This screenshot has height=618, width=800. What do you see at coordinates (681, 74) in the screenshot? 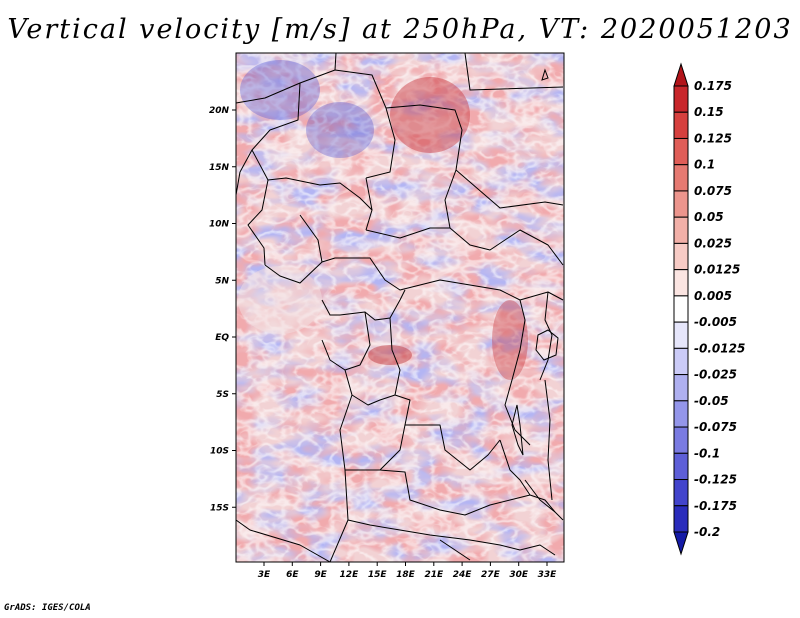
I see `colorbar-arrow-top` at bounding box center [681, 74].